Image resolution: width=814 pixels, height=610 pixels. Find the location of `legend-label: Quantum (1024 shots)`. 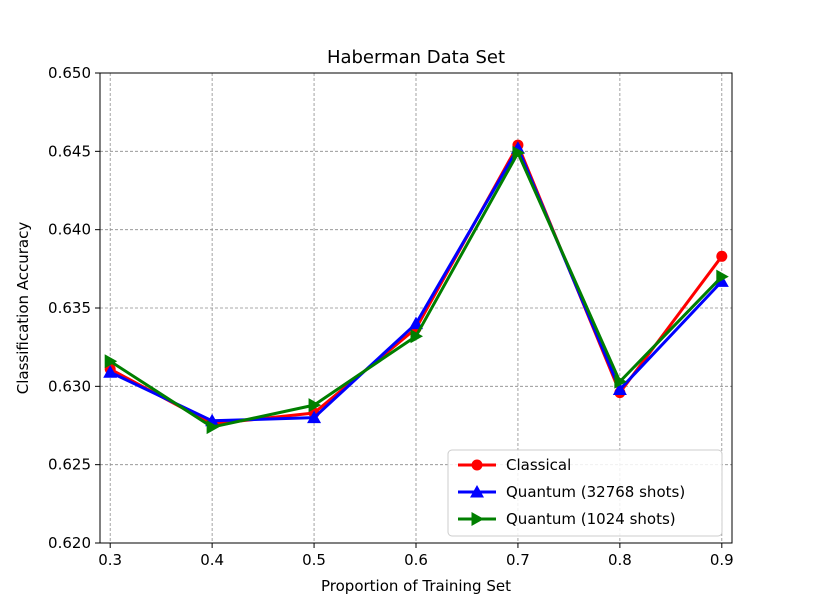

legend-label: Quantum (1024 shots) is located at coordinates (591, 519).